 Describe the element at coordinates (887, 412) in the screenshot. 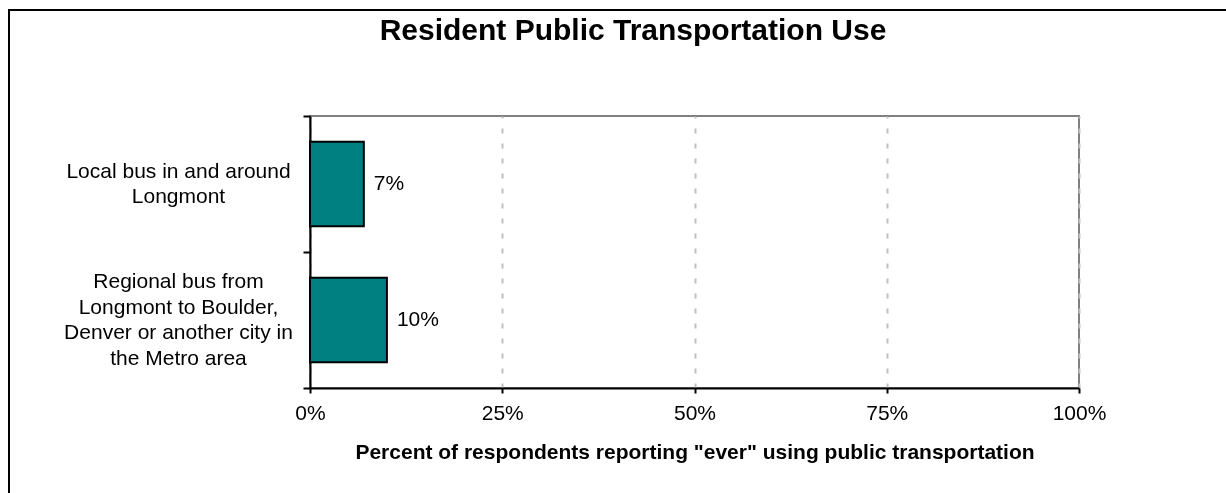

I see `x-tick-label: 75%` at that location.